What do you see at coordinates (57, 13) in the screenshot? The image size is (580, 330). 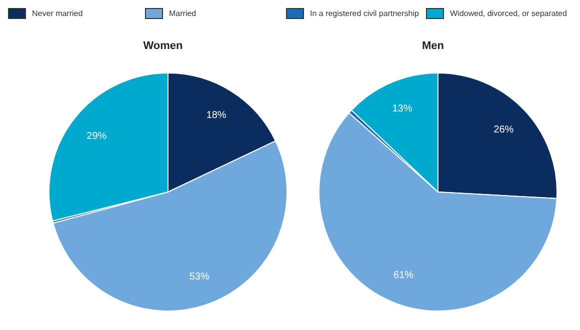 I see `legend-label: Never married` at bounding box center [57, 13].